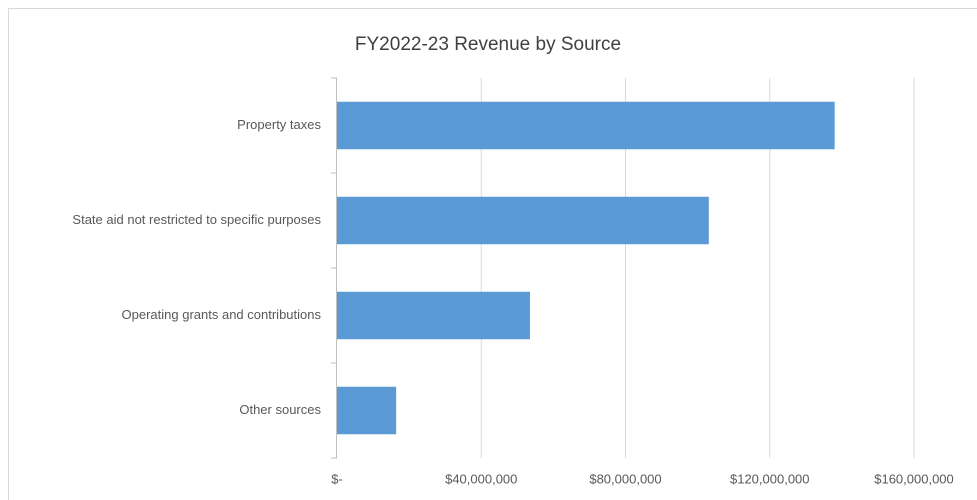 The width and height of the screenshot is (977, 500). I want to click on y-tick-label: Operating grants and contributions, so click(222, 314).